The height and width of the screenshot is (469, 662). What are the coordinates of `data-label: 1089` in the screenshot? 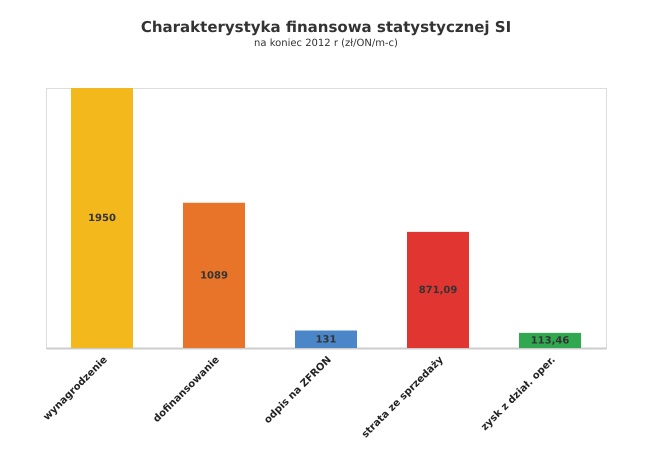 It's located at (214, 276).